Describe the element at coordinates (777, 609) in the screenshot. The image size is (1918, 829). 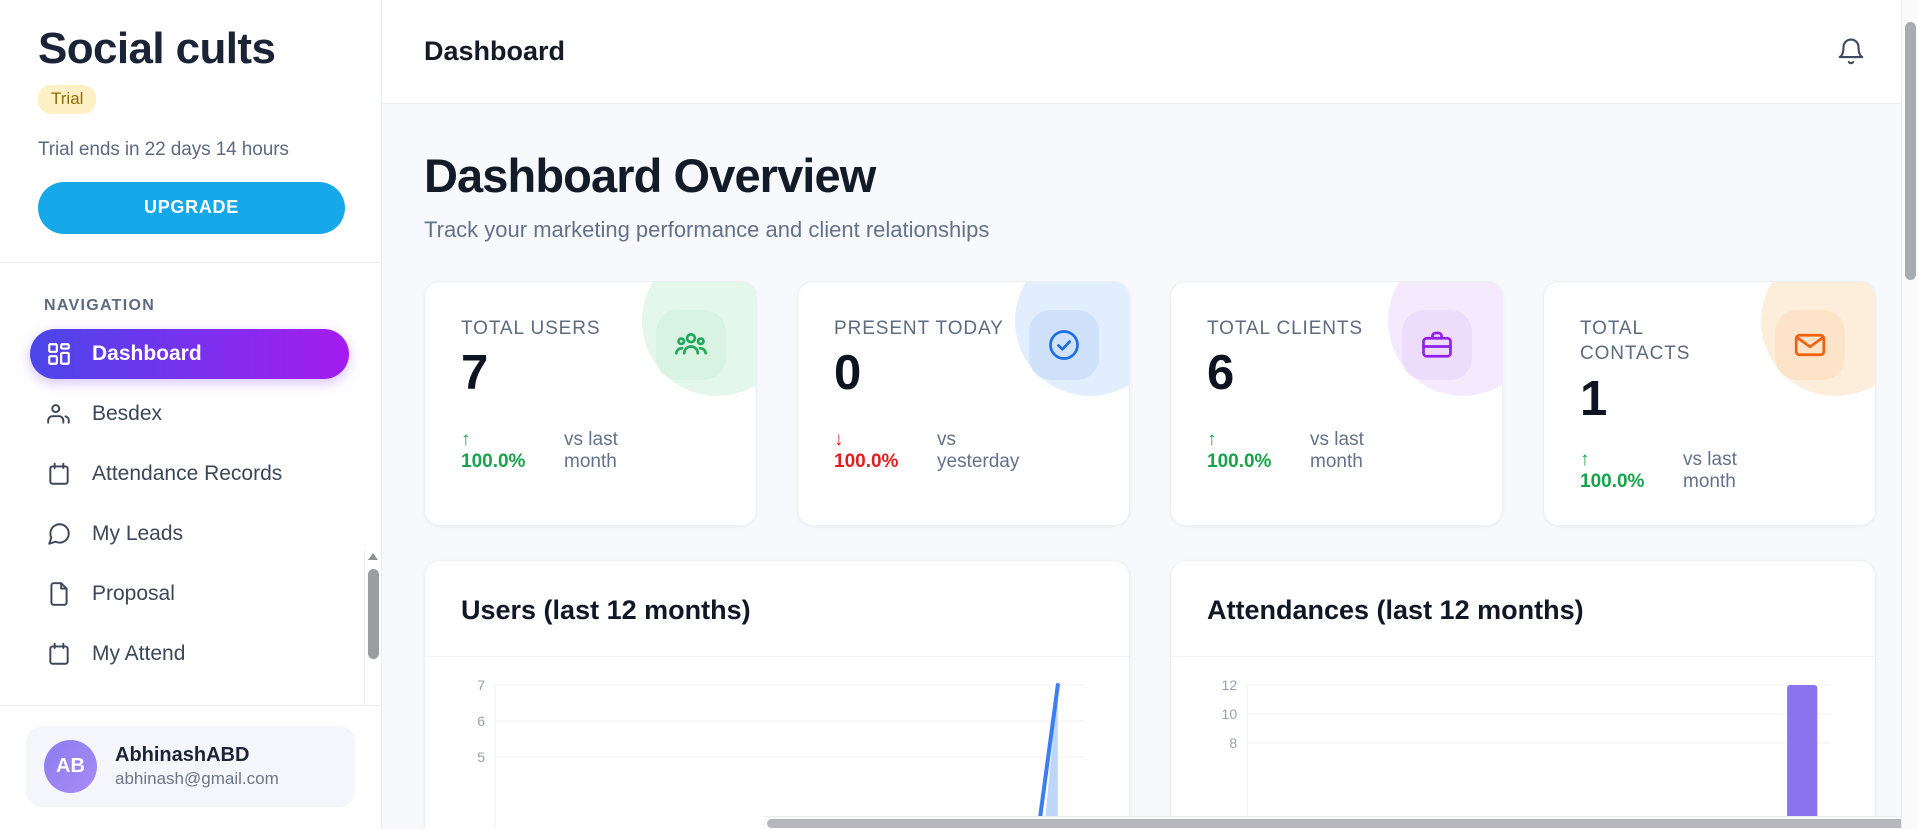
I see `chart-header: Users (last 12 months)` at that location.